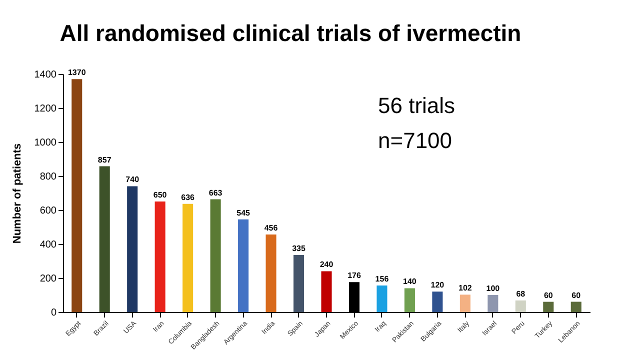 This screenshot has width=632, height=352. What do you see at coordinates (299, 249) in the screenshot?
I see `data-label: 335` at bounding box center [299, 249].